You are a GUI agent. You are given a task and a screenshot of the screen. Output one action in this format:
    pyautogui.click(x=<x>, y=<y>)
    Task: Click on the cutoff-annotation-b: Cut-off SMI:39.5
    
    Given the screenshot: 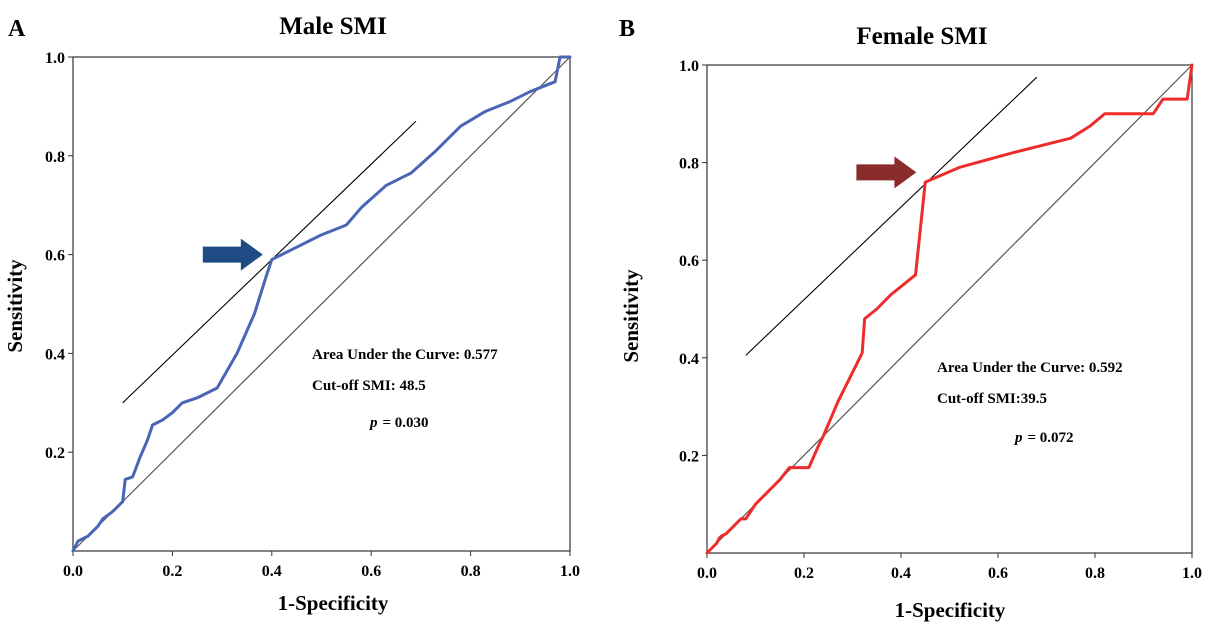 What is the action you would take?
    pyautogui.click(x=992, y=399)
    